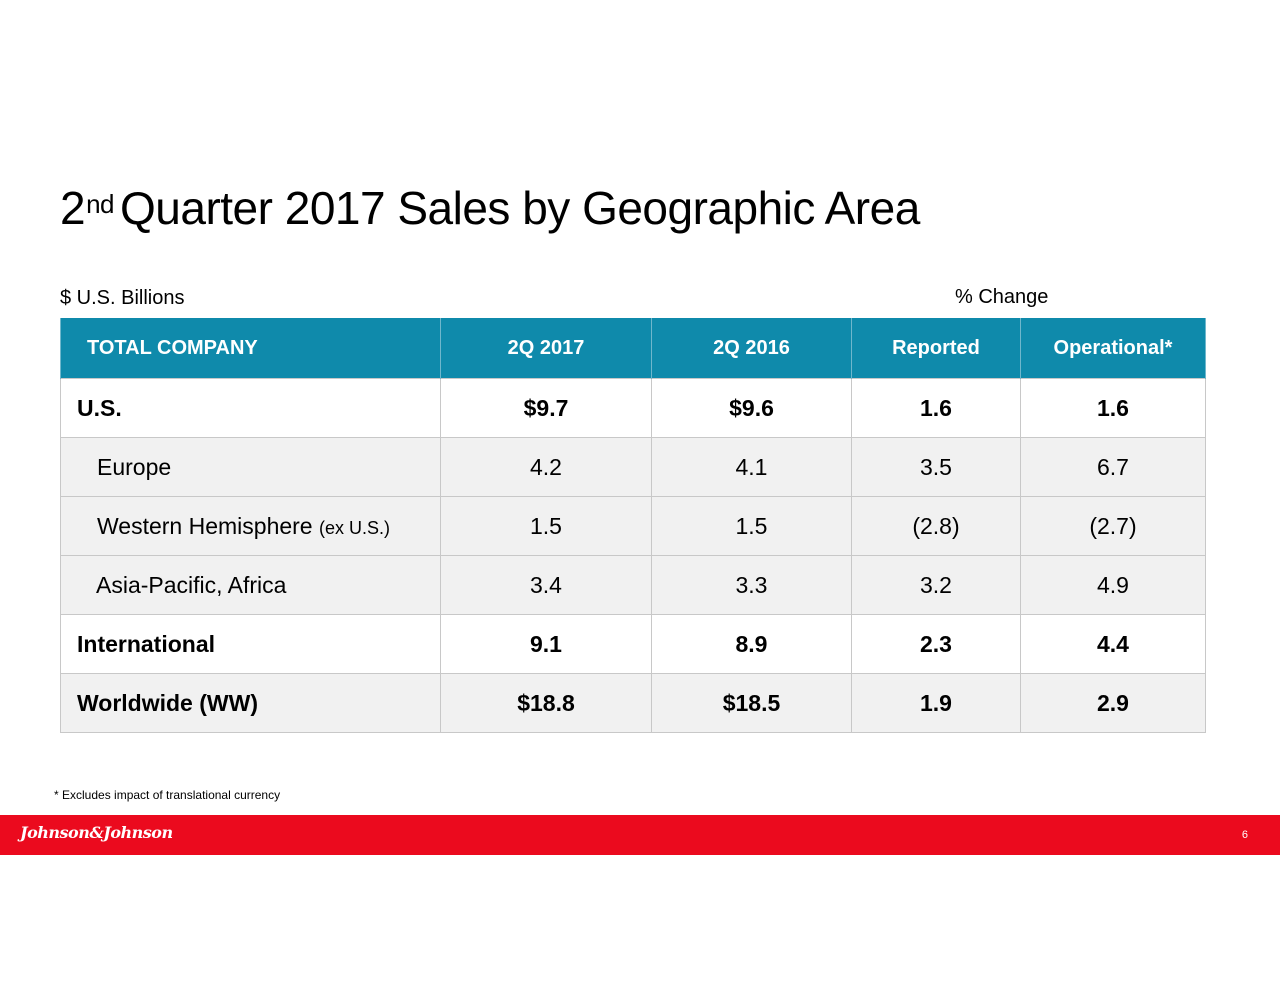  Describe the element at coordinates (751, 644) in the screenshot. I see `cell-2q-2016: 8.9` at that location.